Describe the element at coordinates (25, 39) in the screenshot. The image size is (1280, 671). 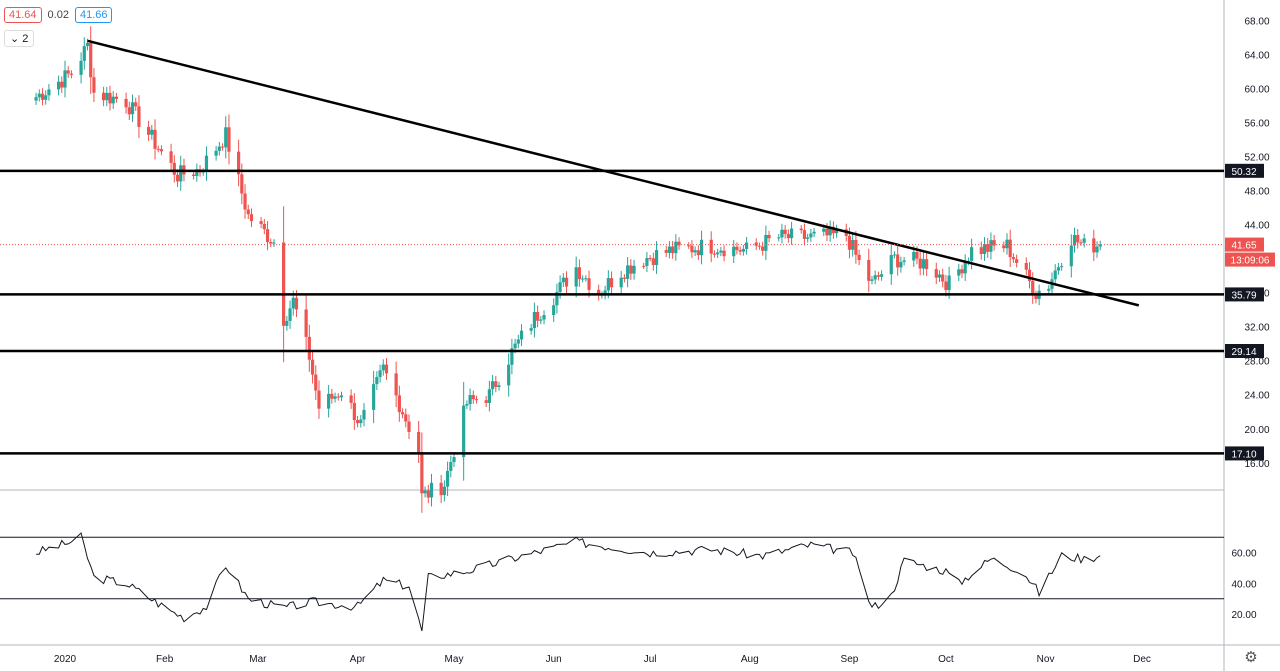
I see `indicator-count: 2` at that location.